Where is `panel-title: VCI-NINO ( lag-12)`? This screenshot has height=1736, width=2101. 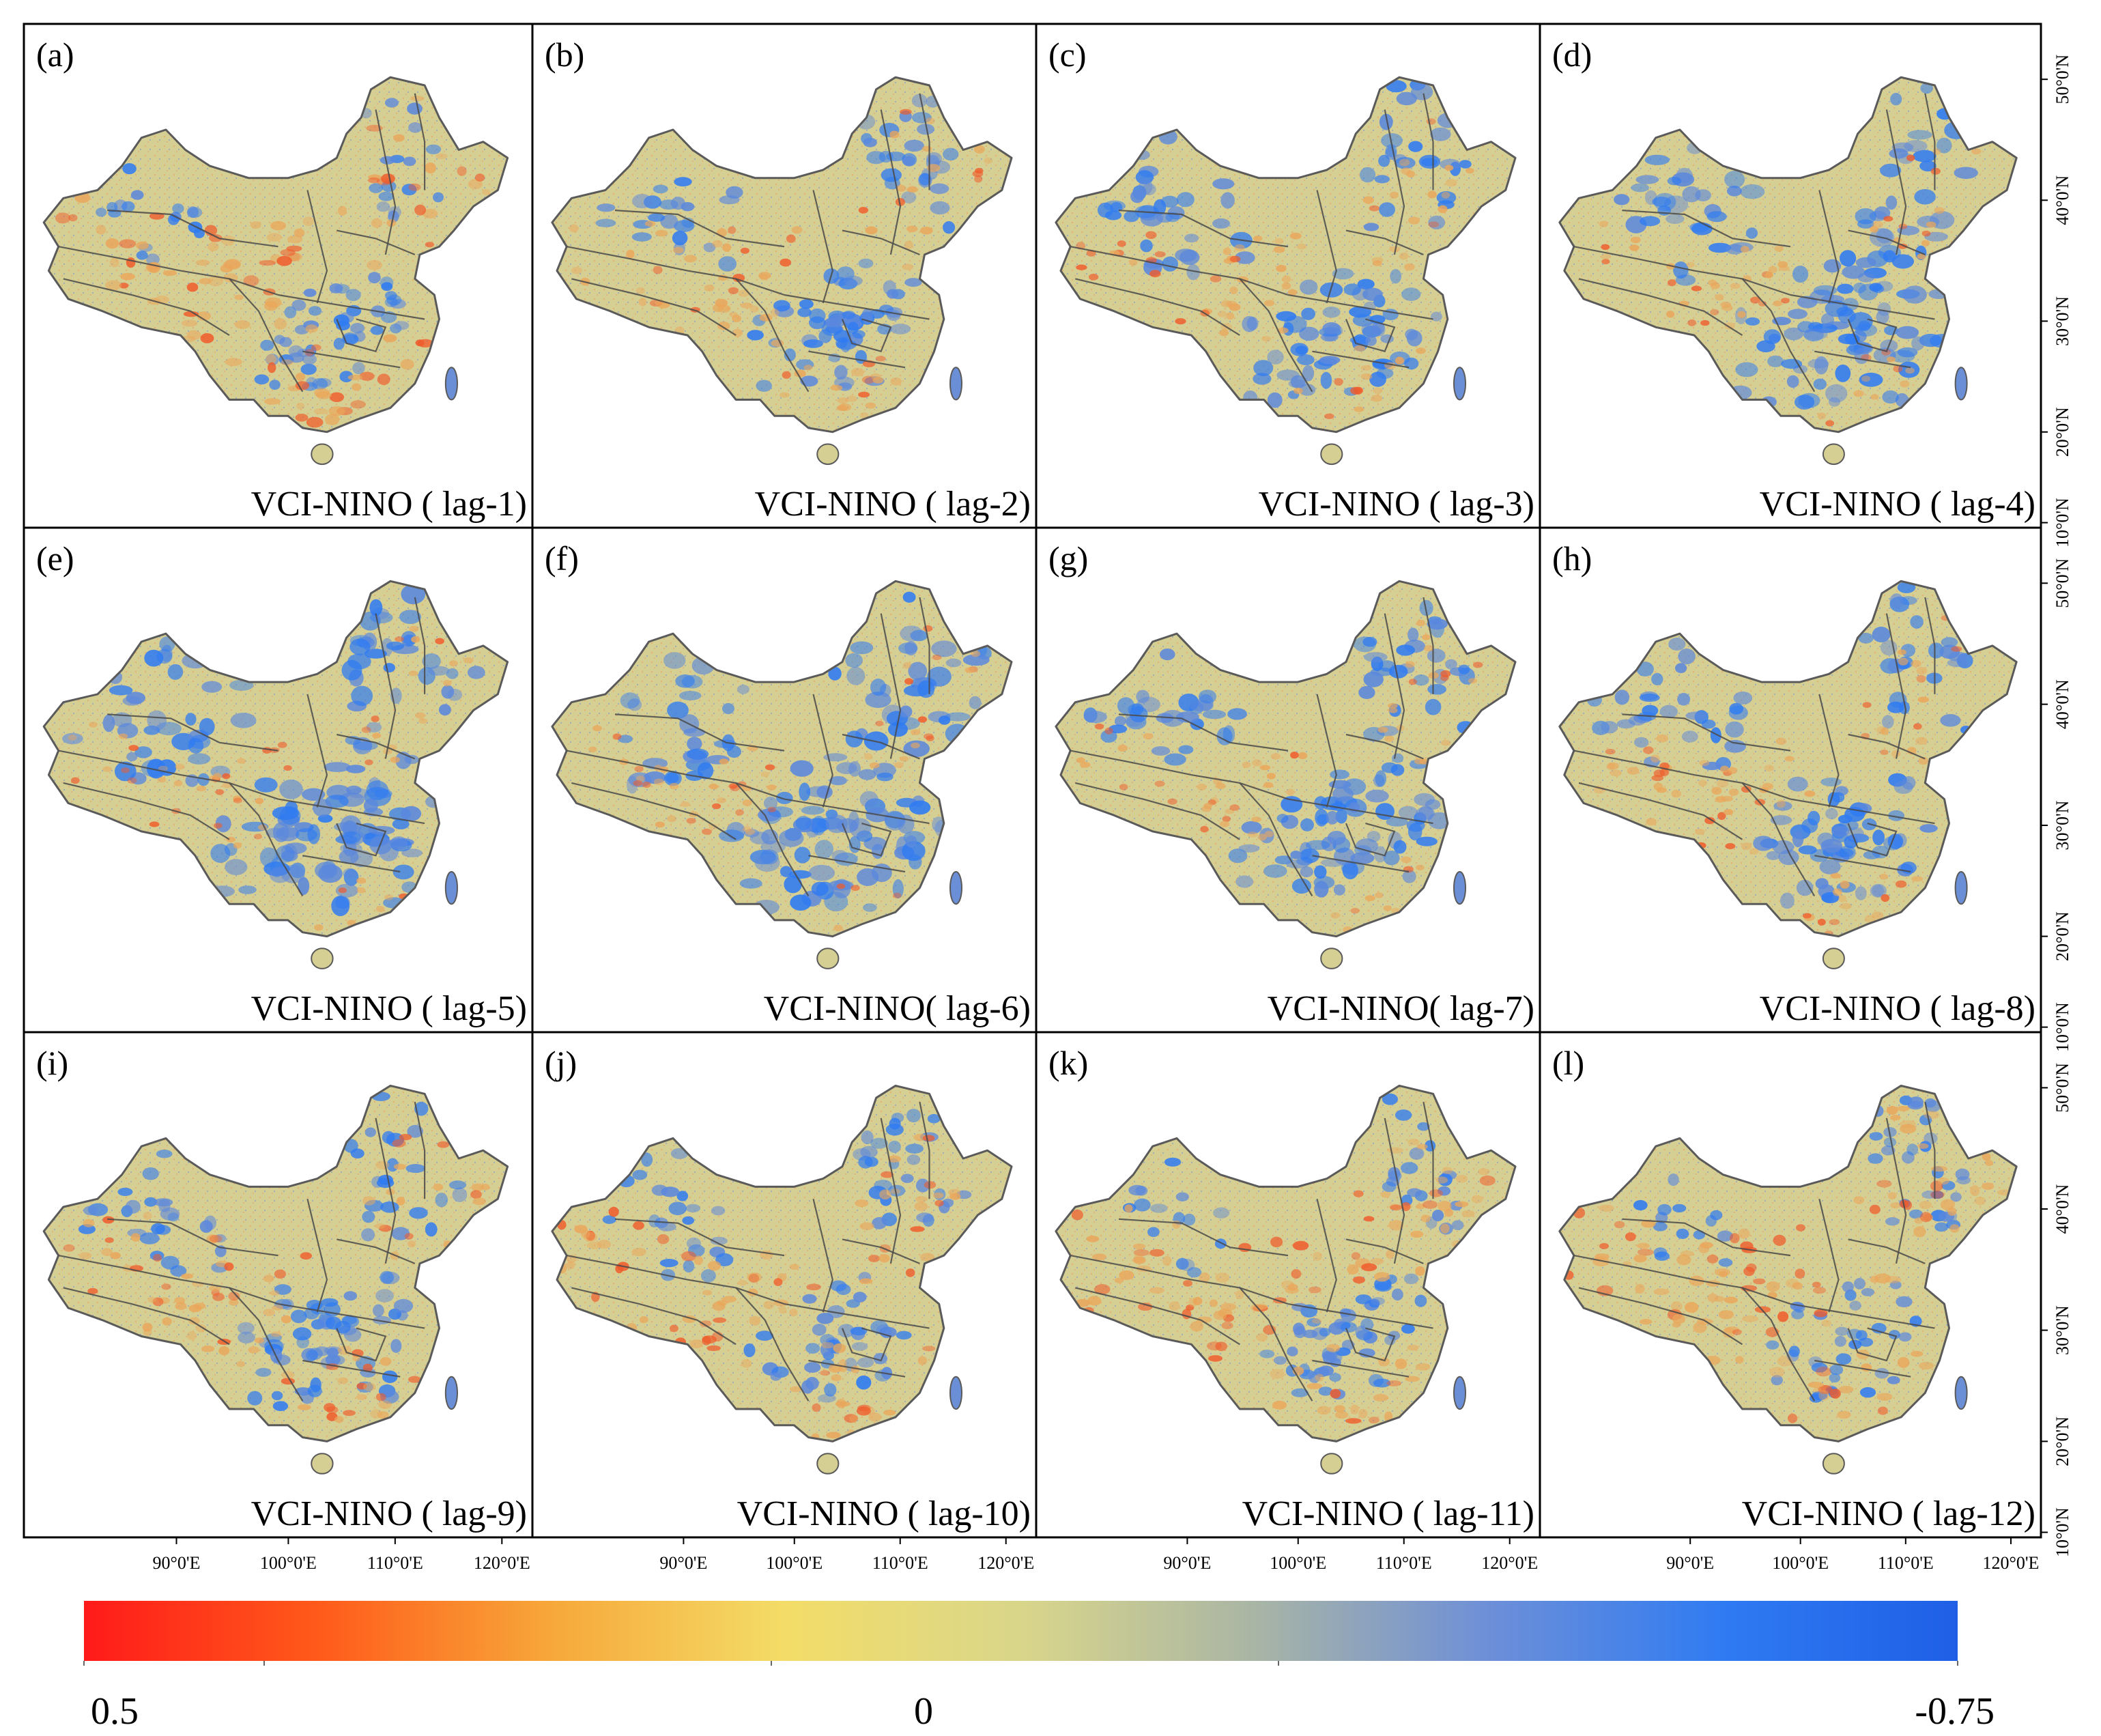
panel-title: VCI-NINO ( lag-12) is located at coordinates (1888, 1513).